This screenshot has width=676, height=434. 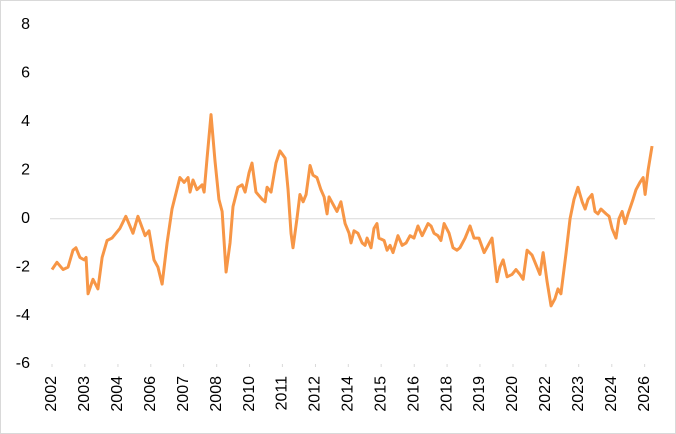 I want to click on x-tick-label: 2026, so click(x=644, y=394).